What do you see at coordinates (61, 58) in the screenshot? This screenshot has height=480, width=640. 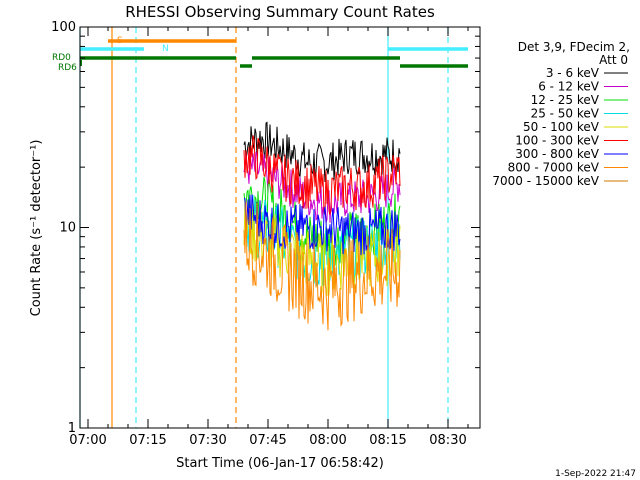 I see `flag-label-RD0: RD0` at bounding box center [61, 58].